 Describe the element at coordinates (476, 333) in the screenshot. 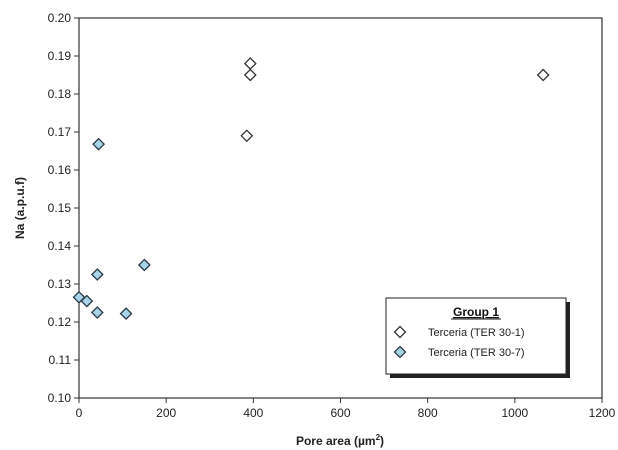

I see `legend-label-series-1: Terceria (TER 30-1)` at that location.